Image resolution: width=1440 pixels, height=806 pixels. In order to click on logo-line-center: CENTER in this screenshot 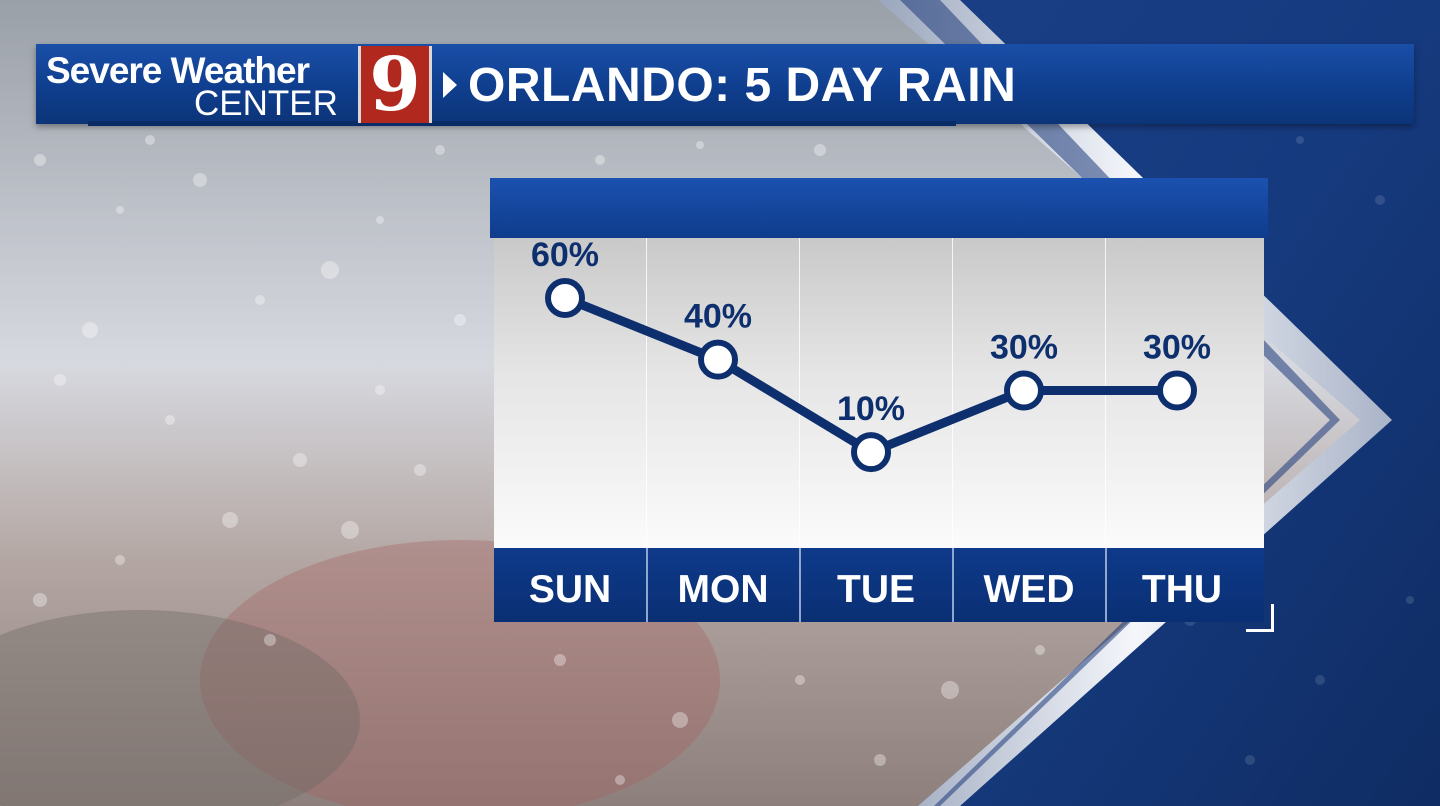, I will do `click(266, 103)`.